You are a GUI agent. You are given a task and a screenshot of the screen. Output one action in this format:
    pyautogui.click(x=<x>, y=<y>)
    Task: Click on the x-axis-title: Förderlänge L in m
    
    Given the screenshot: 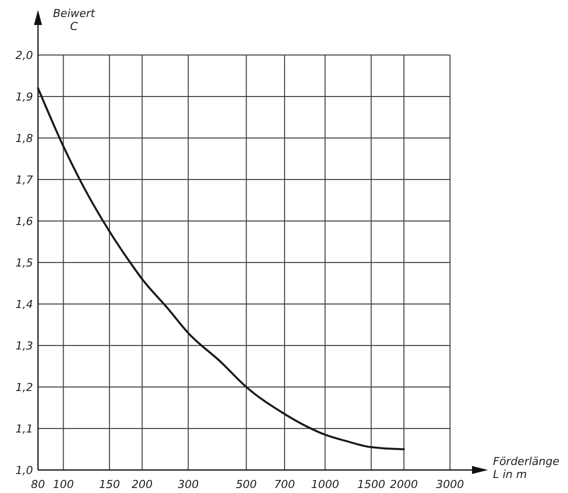 What is the action you would take?
    pyautogui.click(x=526, y=468)
    